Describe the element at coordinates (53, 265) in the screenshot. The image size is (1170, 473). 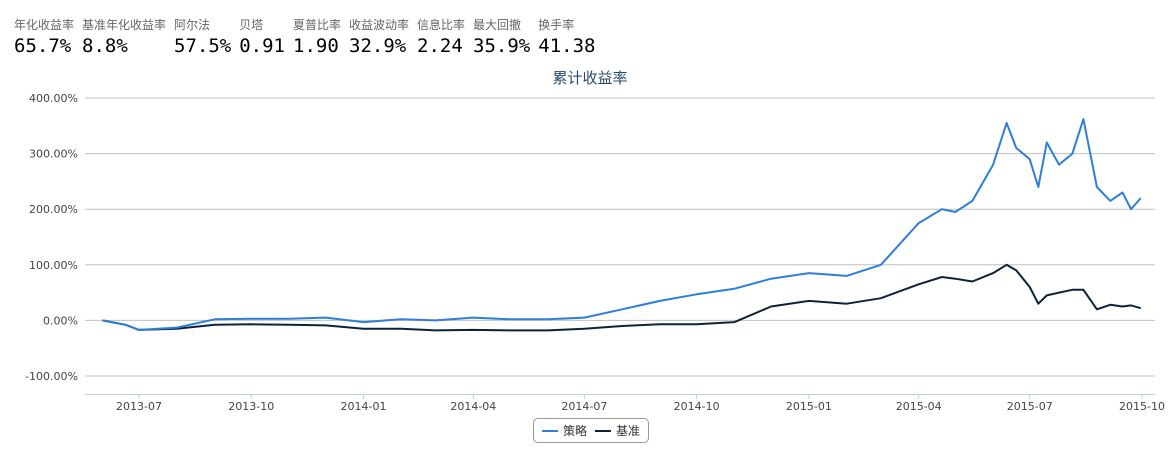
I see `y-tick-label: 100.00%` at that location.